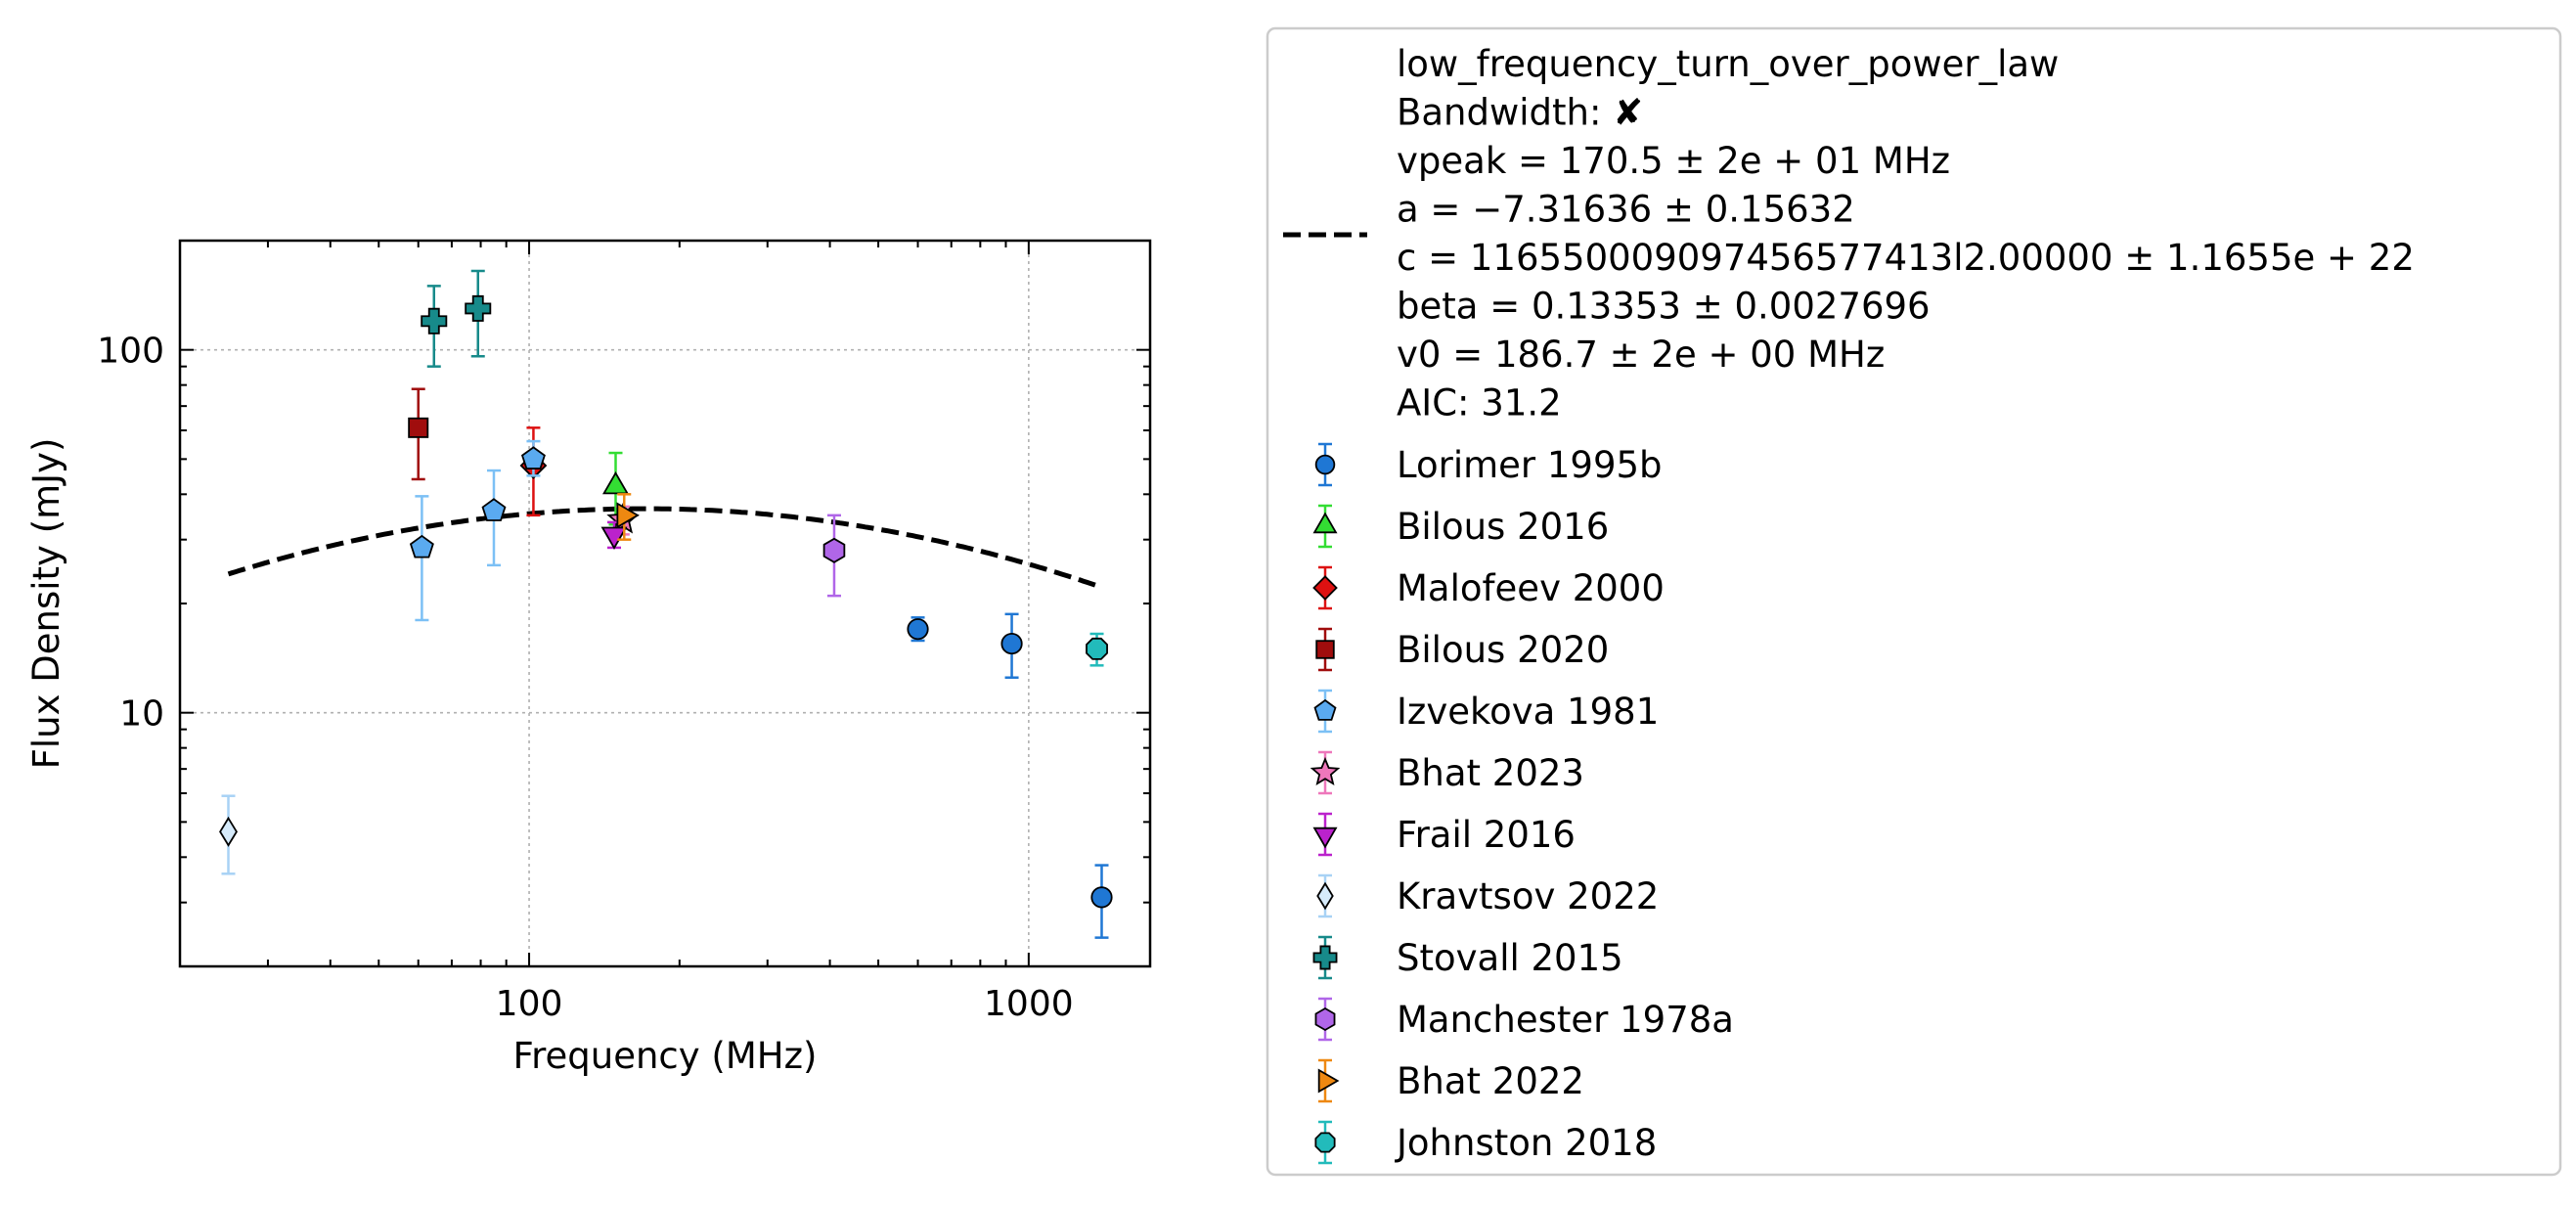 This screenshot has height=1207, width=2576. I want to click on legend-entry: Johnston 2018, so click(1485, 1142).